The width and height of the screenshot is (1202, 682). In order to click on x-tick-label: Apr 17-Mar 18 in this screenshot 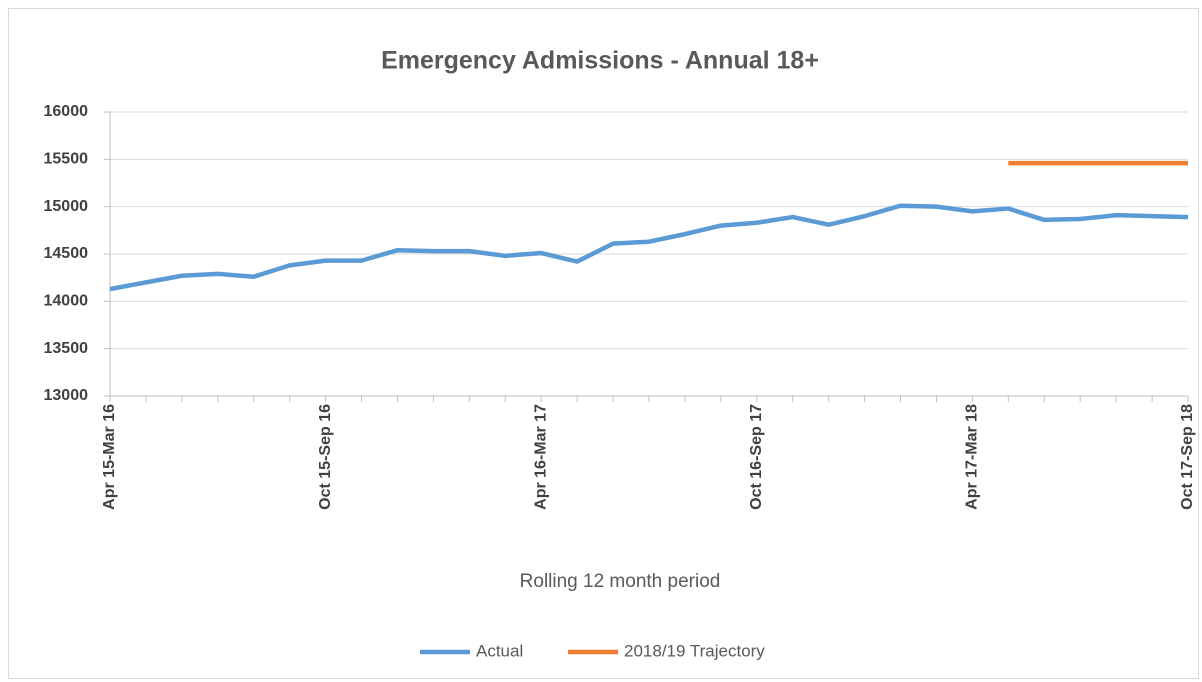, I will do `click(972, 457)`.